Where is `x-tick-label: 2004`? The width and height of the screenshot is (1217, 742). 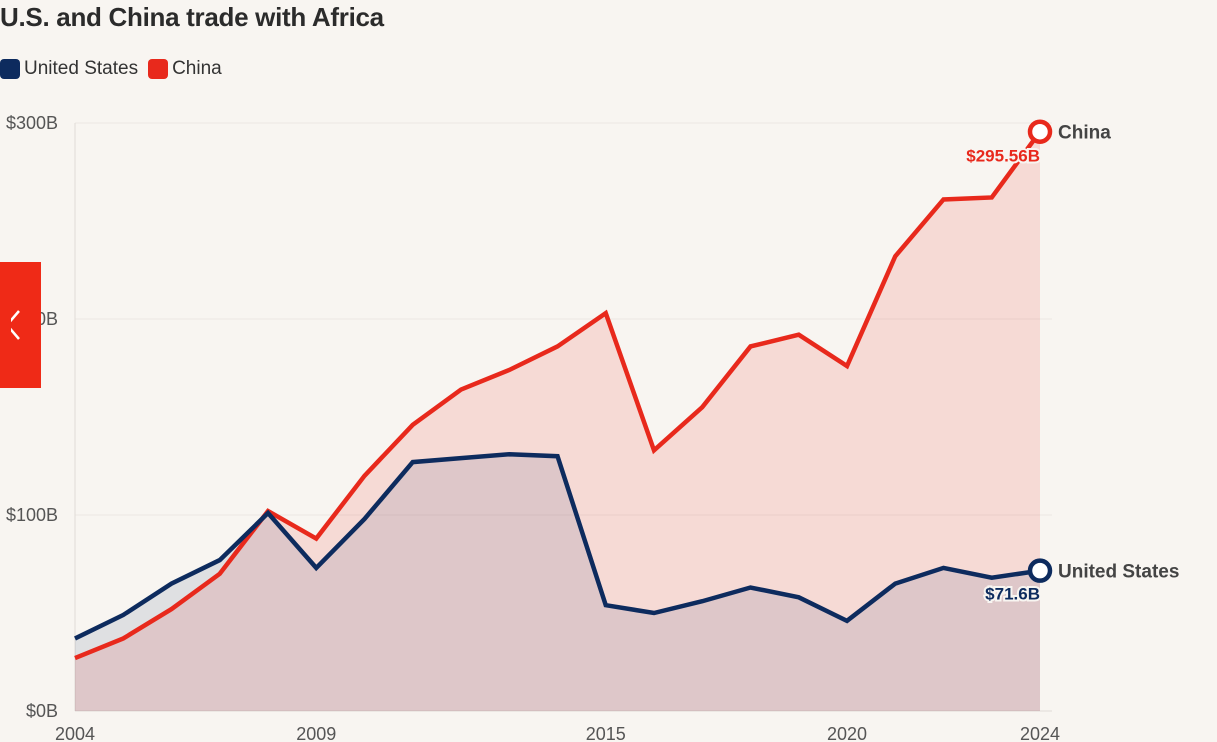 x-tick-label: 2004 is located at coordinates (75, 733).